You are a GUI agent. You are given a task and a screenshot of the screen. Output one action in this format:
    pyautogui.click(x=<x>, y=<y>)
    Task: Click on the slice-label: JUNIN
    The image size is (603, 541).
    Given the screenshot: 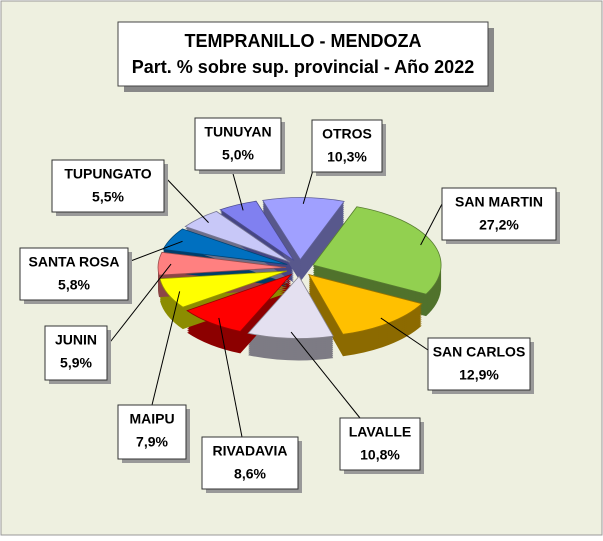 What is the action you would take?
    pyautogui.click(x=76, y=340)
    